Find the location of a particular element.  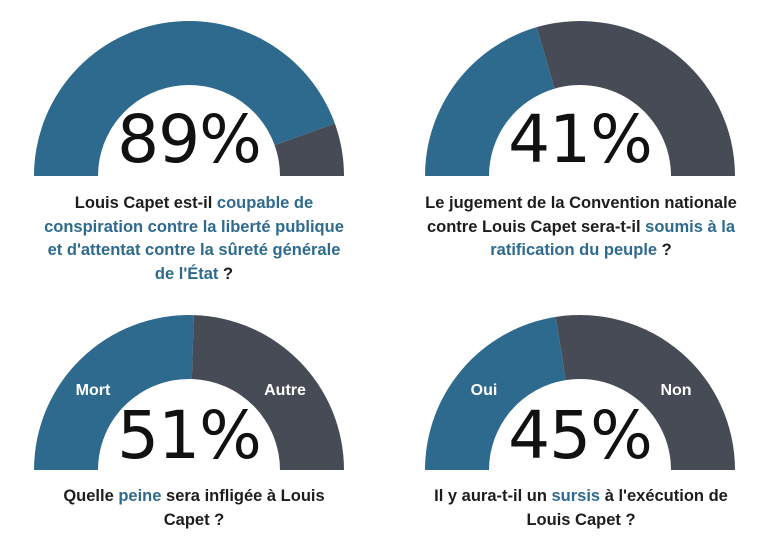

question-4-text: Il y aura-t-il un is located at coordinates (493, 496).